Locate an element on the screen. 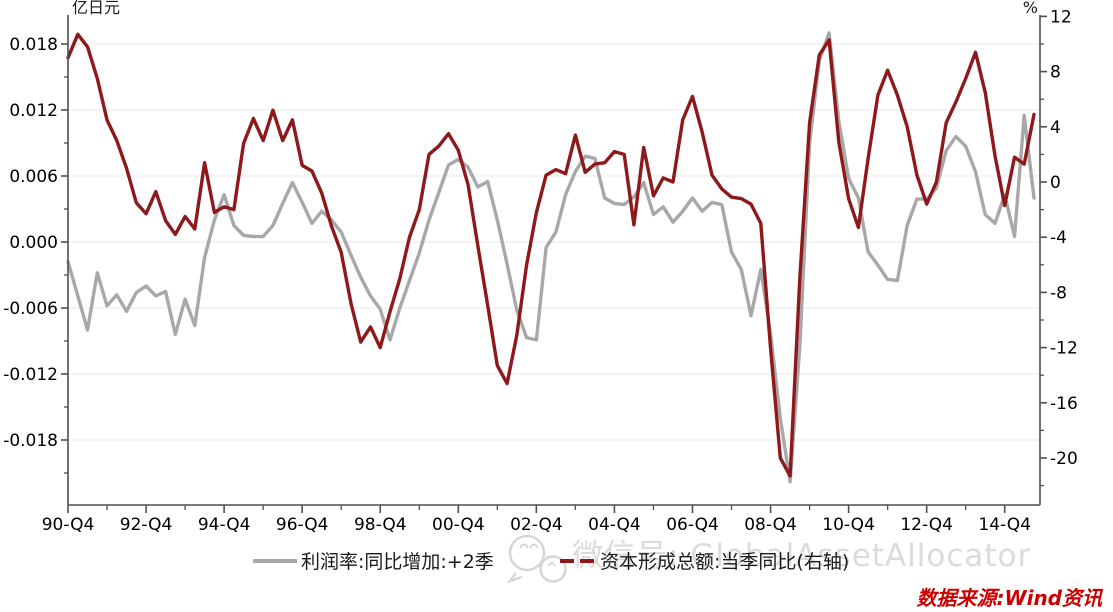 The height and width of the screenshot is (612, 1113). left-axis-tick-label: -0.012 is located at coordinates (30, 375).